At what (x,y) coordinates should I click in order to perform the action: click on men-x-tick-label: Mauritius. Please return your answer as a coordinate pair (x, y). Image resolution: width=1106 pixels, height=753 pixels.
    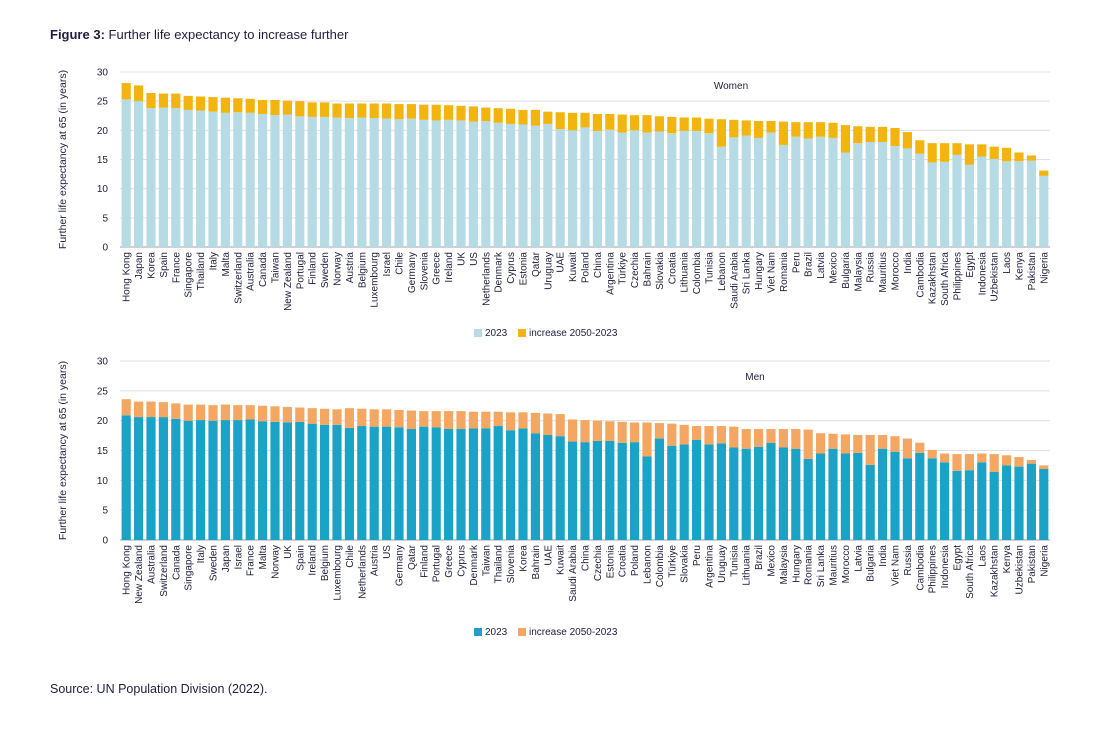
    Looking at the image, I should click on (834, 565).